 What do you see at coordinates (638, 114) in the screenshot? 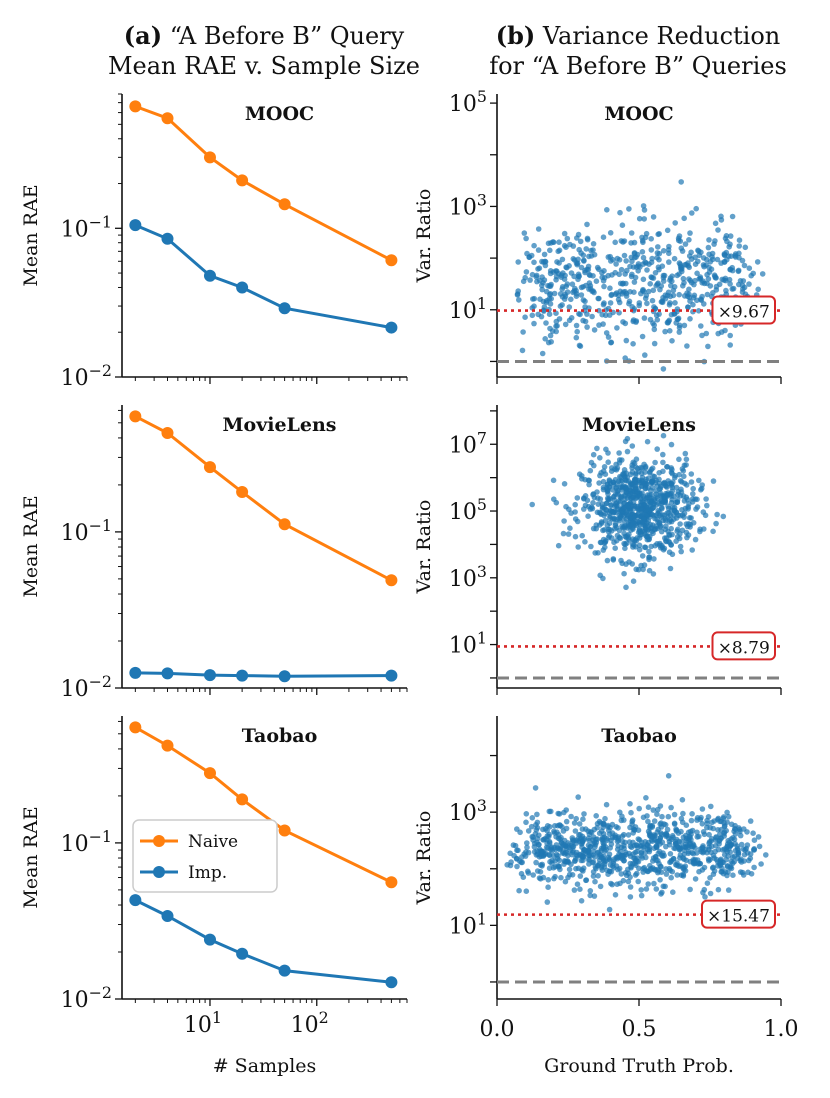
I see `panel-mooc-var-title: MOOC` at bounding box center [638, 114].